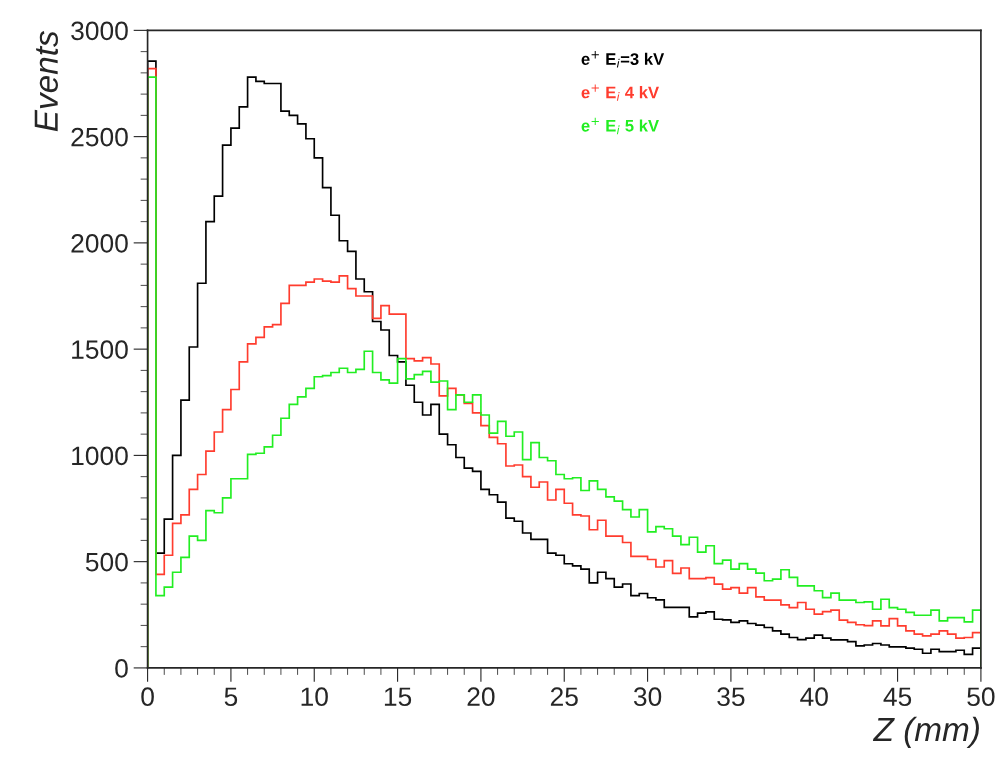 Image resolution: width=1004 pixels, height=759 pixels. Describe the element at coordinates (100, 456) in the screenshot. I see `y-tick-label: 1000` at that location.